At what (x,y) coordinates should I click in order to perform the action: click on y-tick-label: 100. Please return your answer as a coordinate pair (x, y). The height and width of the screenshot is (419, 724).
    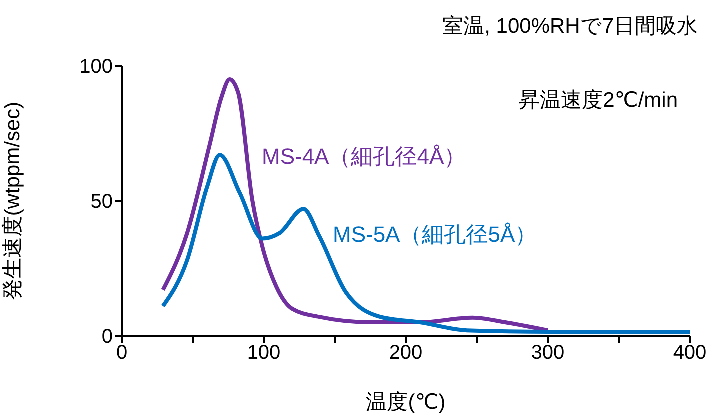
    Looking at the image, I should click on (96, 67).